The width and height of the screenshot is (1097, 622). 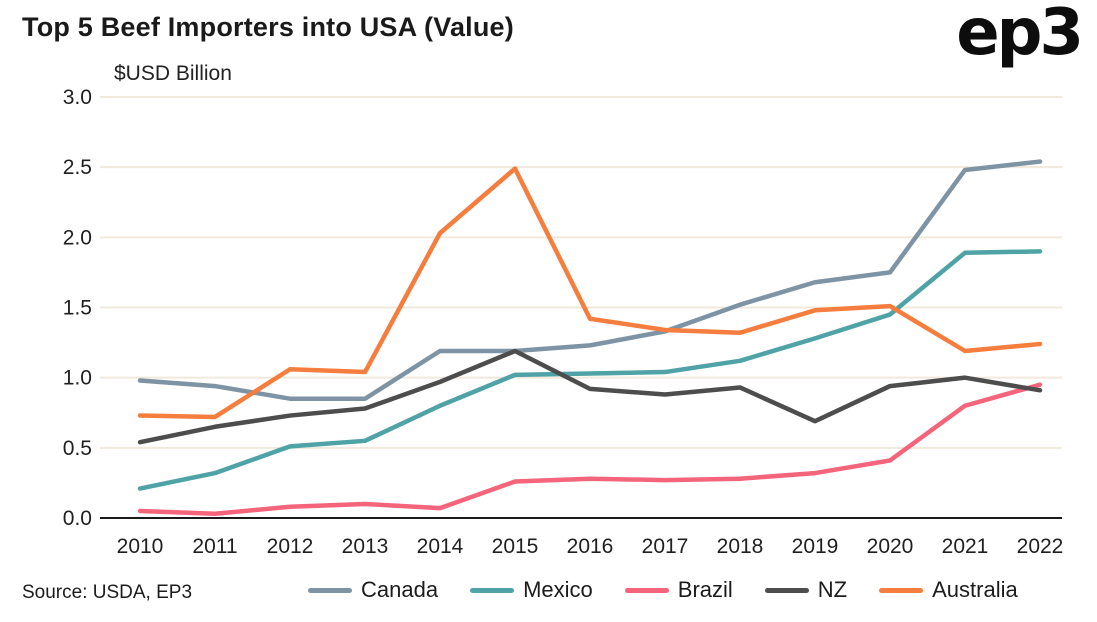 I want to click on legend-item-nz: NZ, so click(x=806, y=590).